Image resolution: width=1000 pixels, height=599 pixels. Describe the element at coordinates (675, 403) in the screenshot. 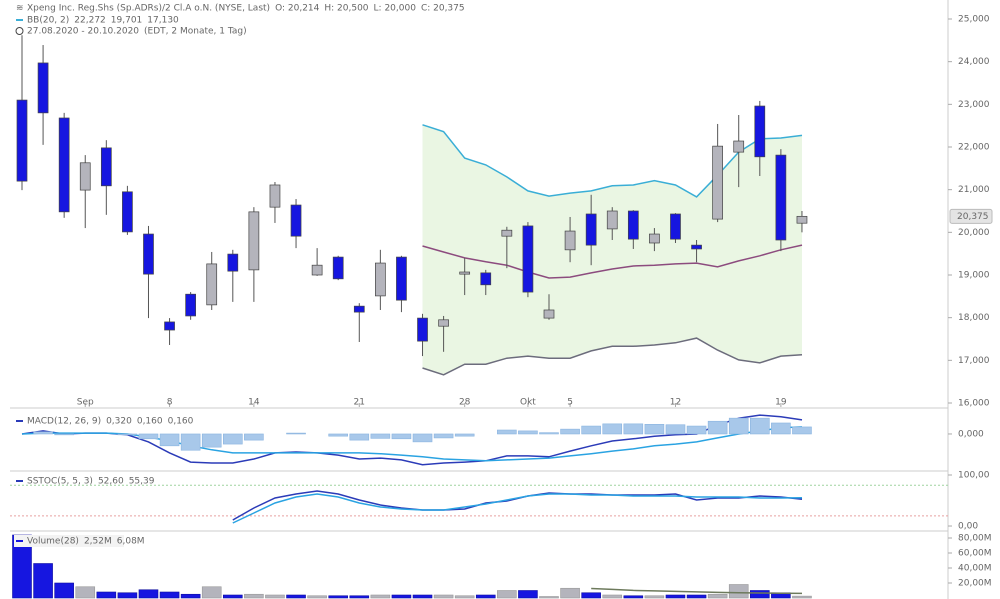

I see `x-tick-label: 12` at that location.